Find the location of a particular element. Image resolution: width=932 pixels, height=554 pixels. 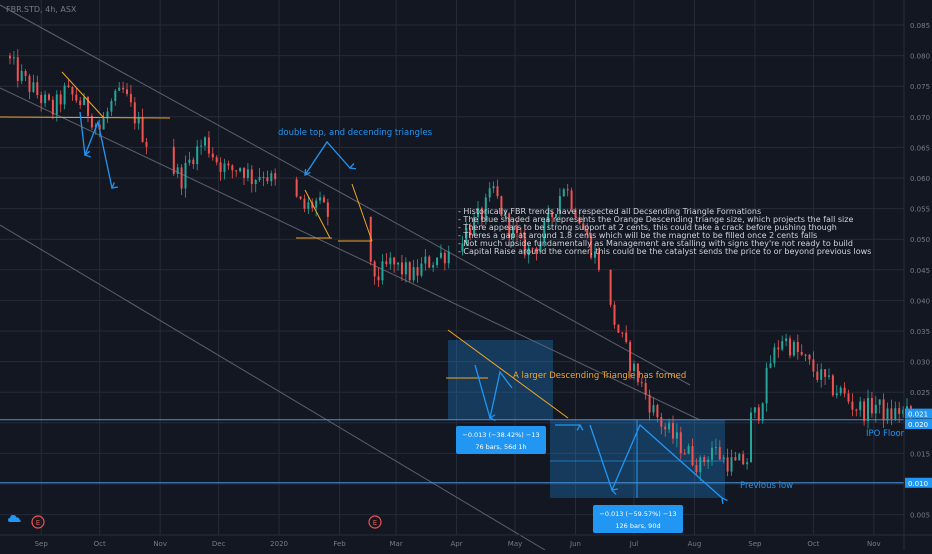

x-tick-label: Jul is located at coordinates (634, 544).